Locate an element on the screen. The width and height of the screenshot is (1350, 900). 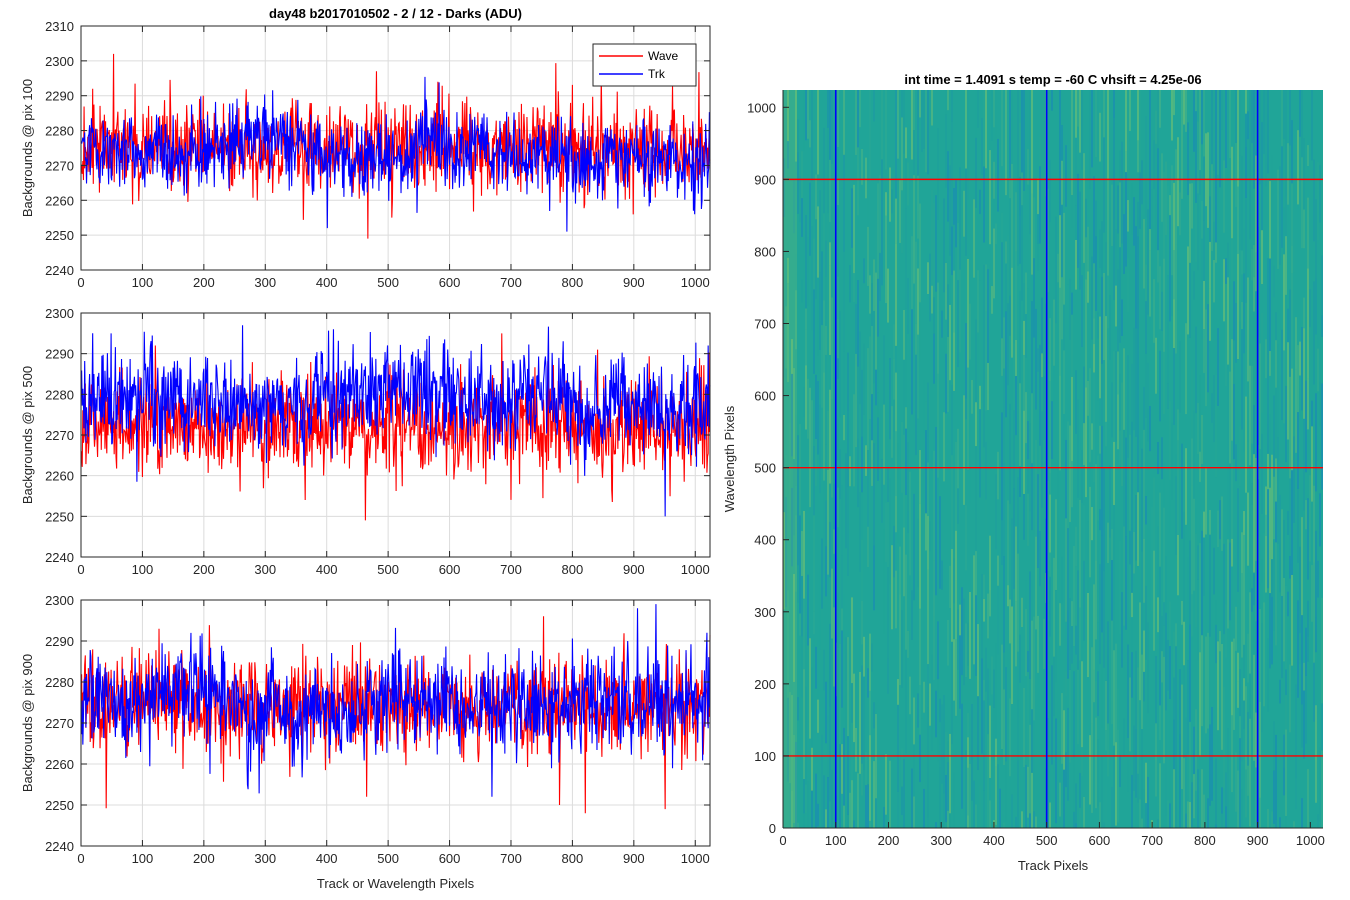
axes-box is located at coordinates (395, 148).